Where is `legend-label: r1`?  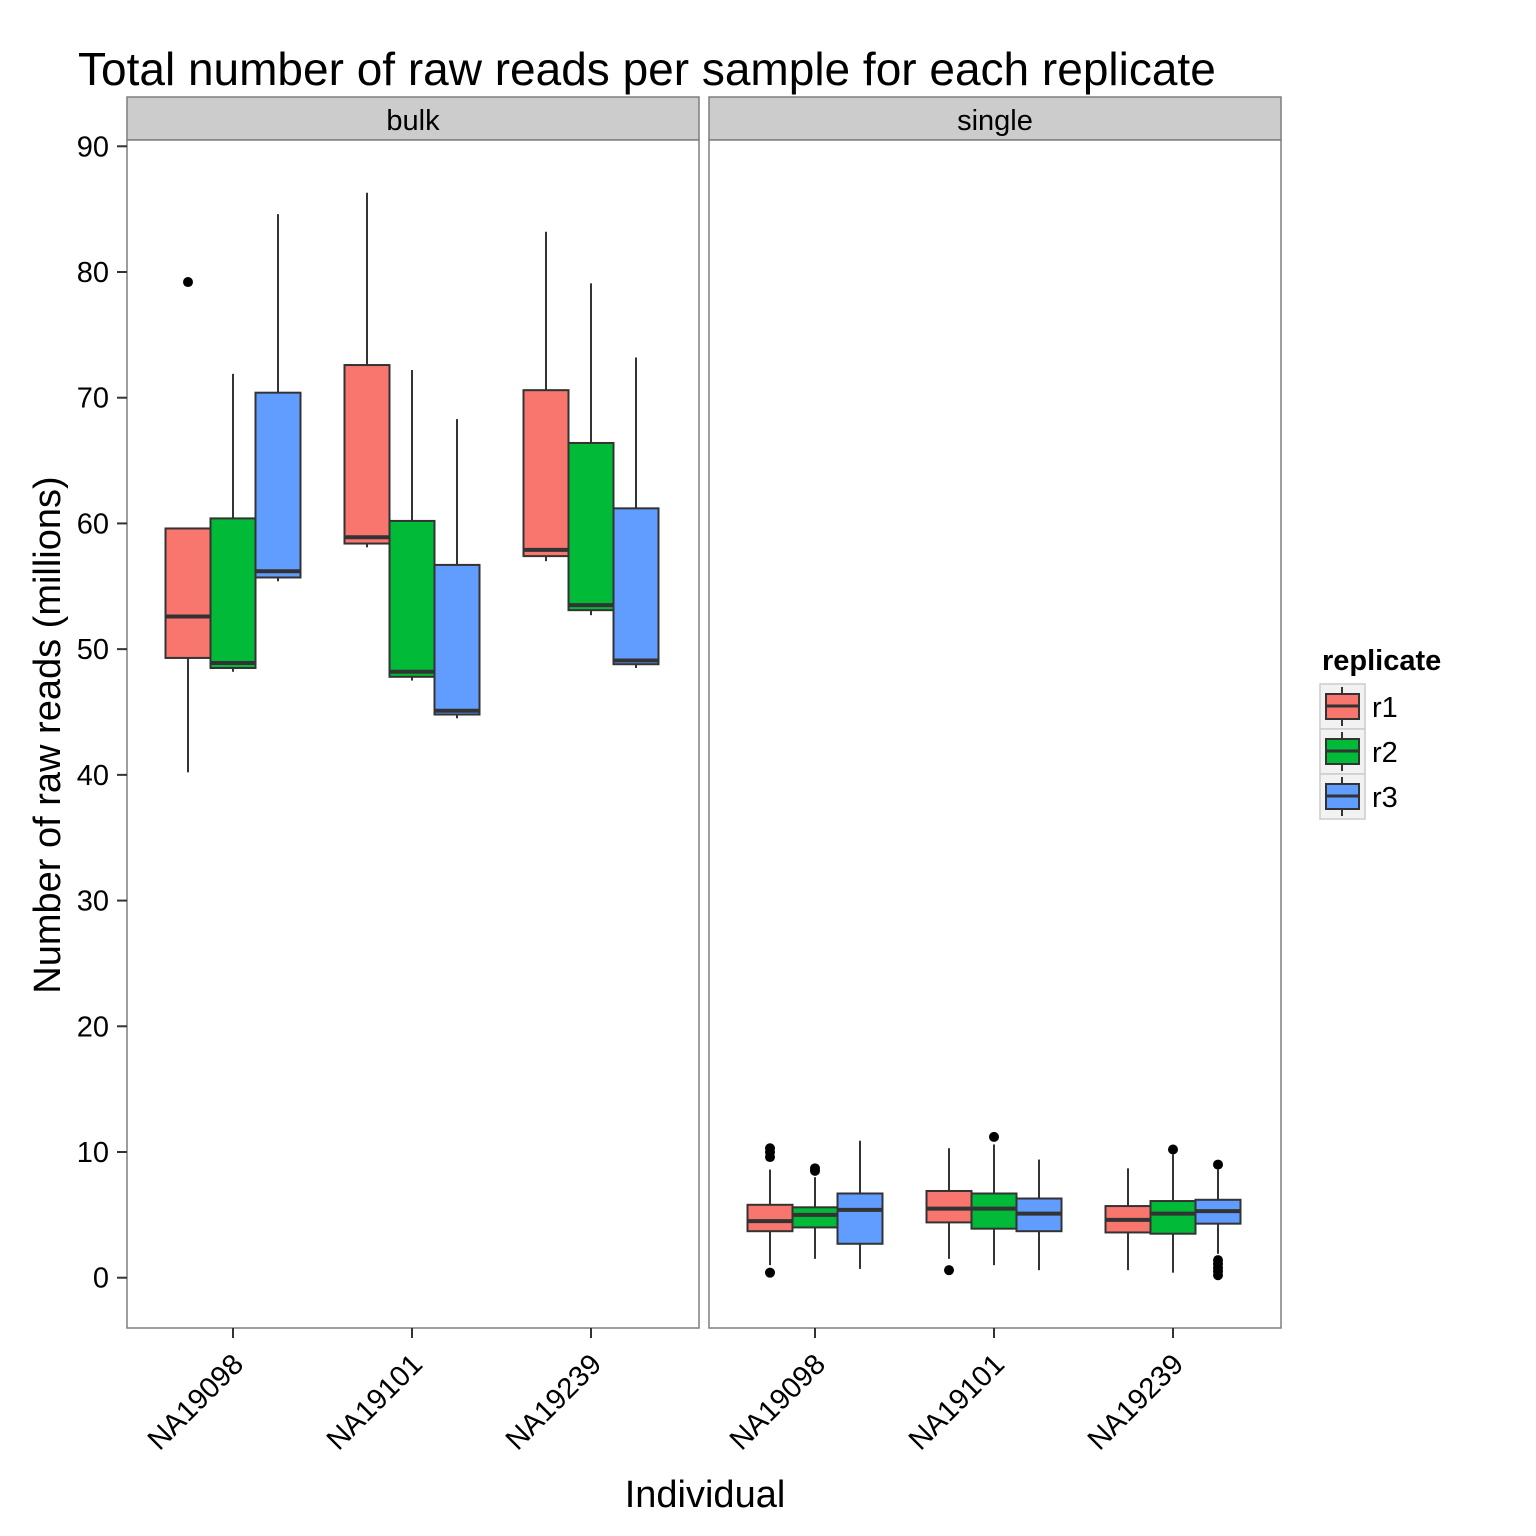
legend-label: r1 is located at coordinates (1385, 708).